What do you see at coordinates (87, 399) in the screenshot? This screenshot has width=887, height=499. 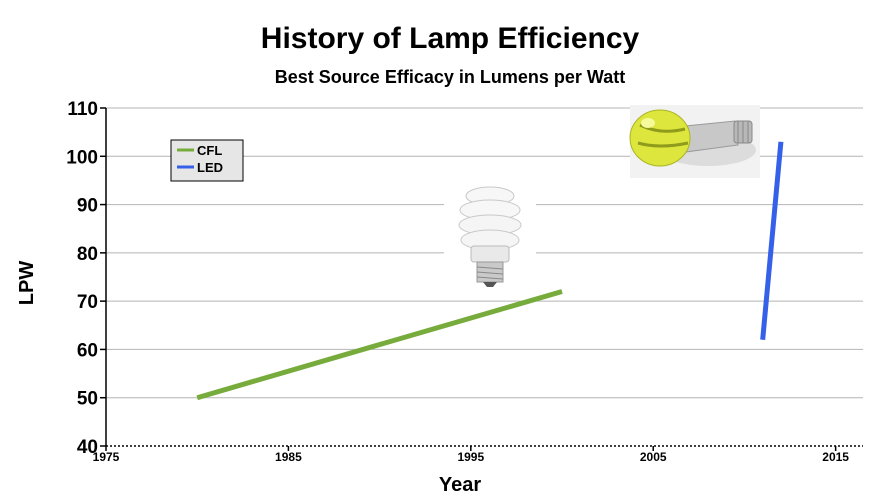 I see `y-tick-label: 50` at bounding box center [87, 399].